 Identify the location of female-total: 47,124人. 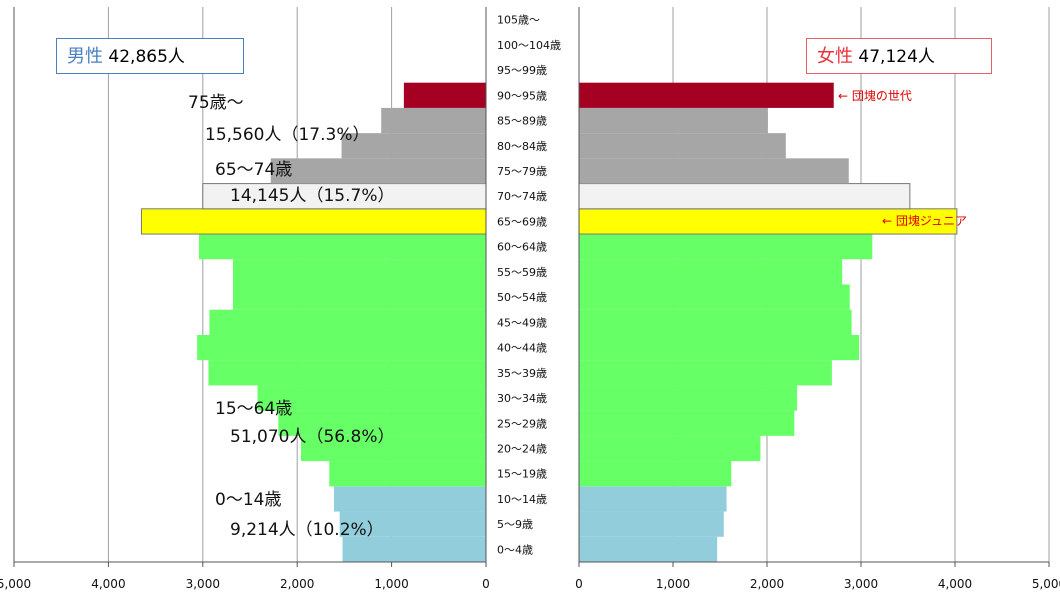
(896, 57).